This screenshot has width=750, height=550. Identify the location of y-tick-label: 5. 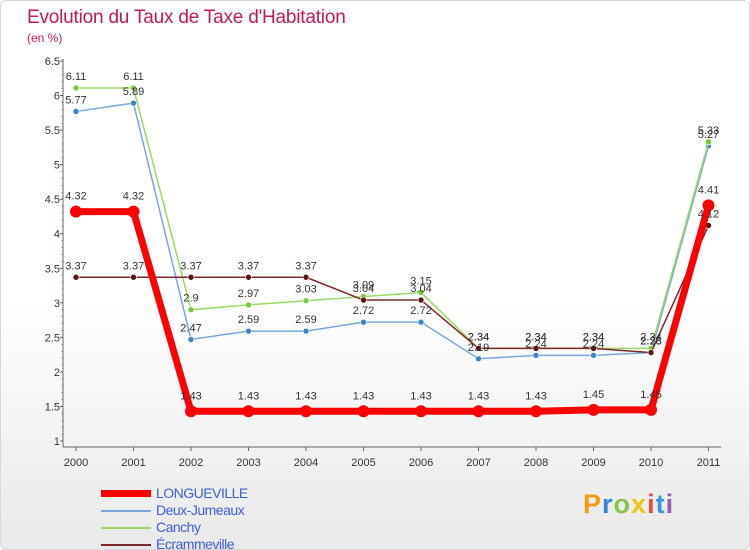
(57, 166).